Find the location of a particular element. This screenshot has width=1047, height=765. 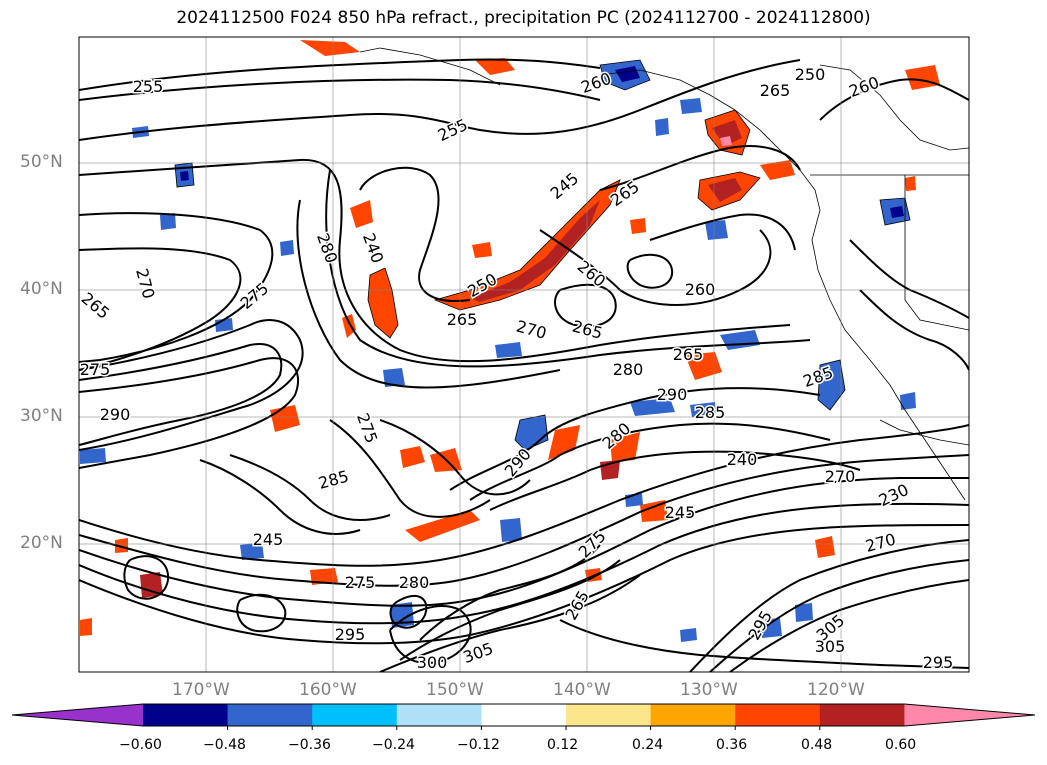

colorbar-outline is located at coordinates (523, 715).